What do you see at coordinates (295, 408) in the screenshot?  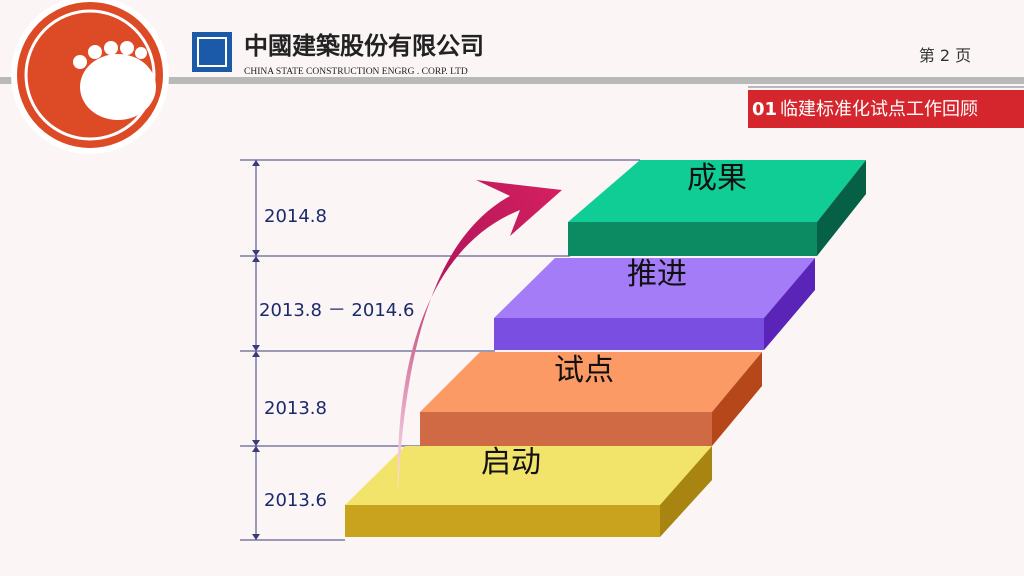 I see `period-label: 2013.8` at bounding box center [295, 408].